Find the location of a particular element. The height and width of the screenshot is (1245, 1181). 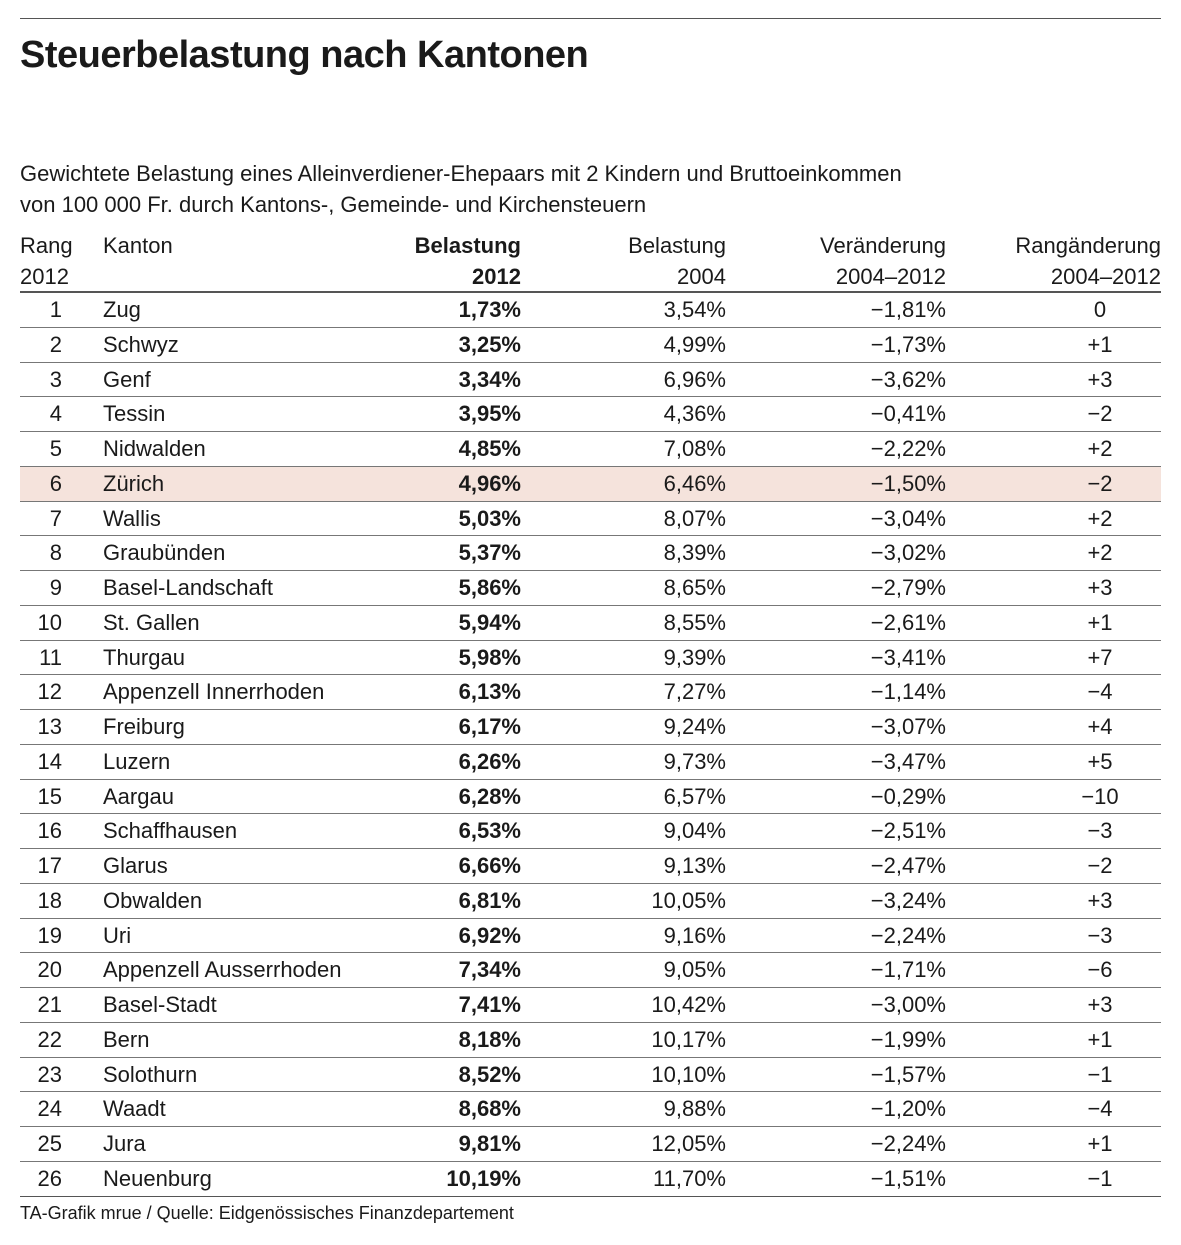

veraenderung-cell: −1,14% is located at coordinates (908, 692).